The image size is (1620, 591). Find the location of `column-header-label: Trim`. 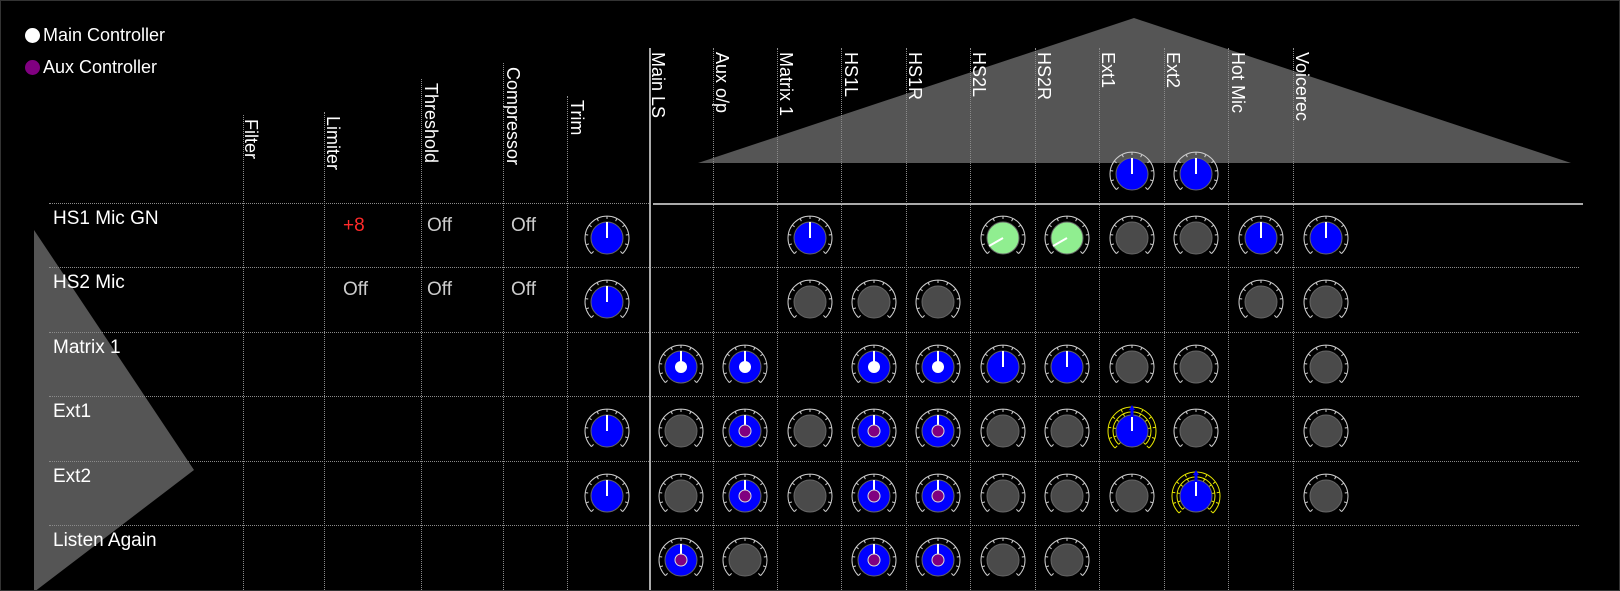

column-header-label: Trim is located at coordinates (577, 118).